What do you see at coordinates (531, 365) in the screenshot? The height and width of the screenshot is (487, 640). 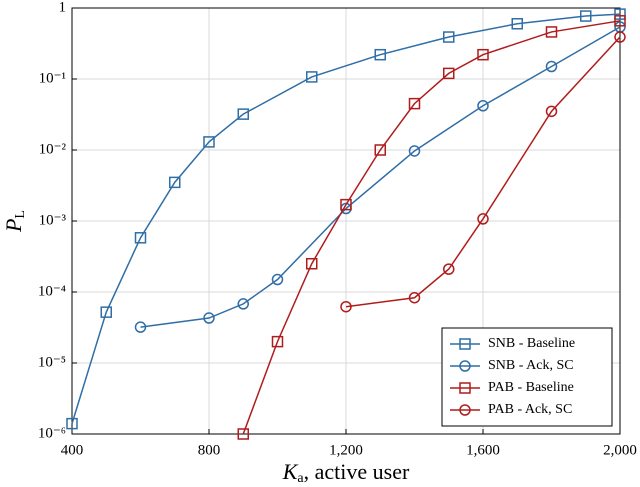 I see `legend-label: SNB - Ack, SC` at bounding box center [531, 365].